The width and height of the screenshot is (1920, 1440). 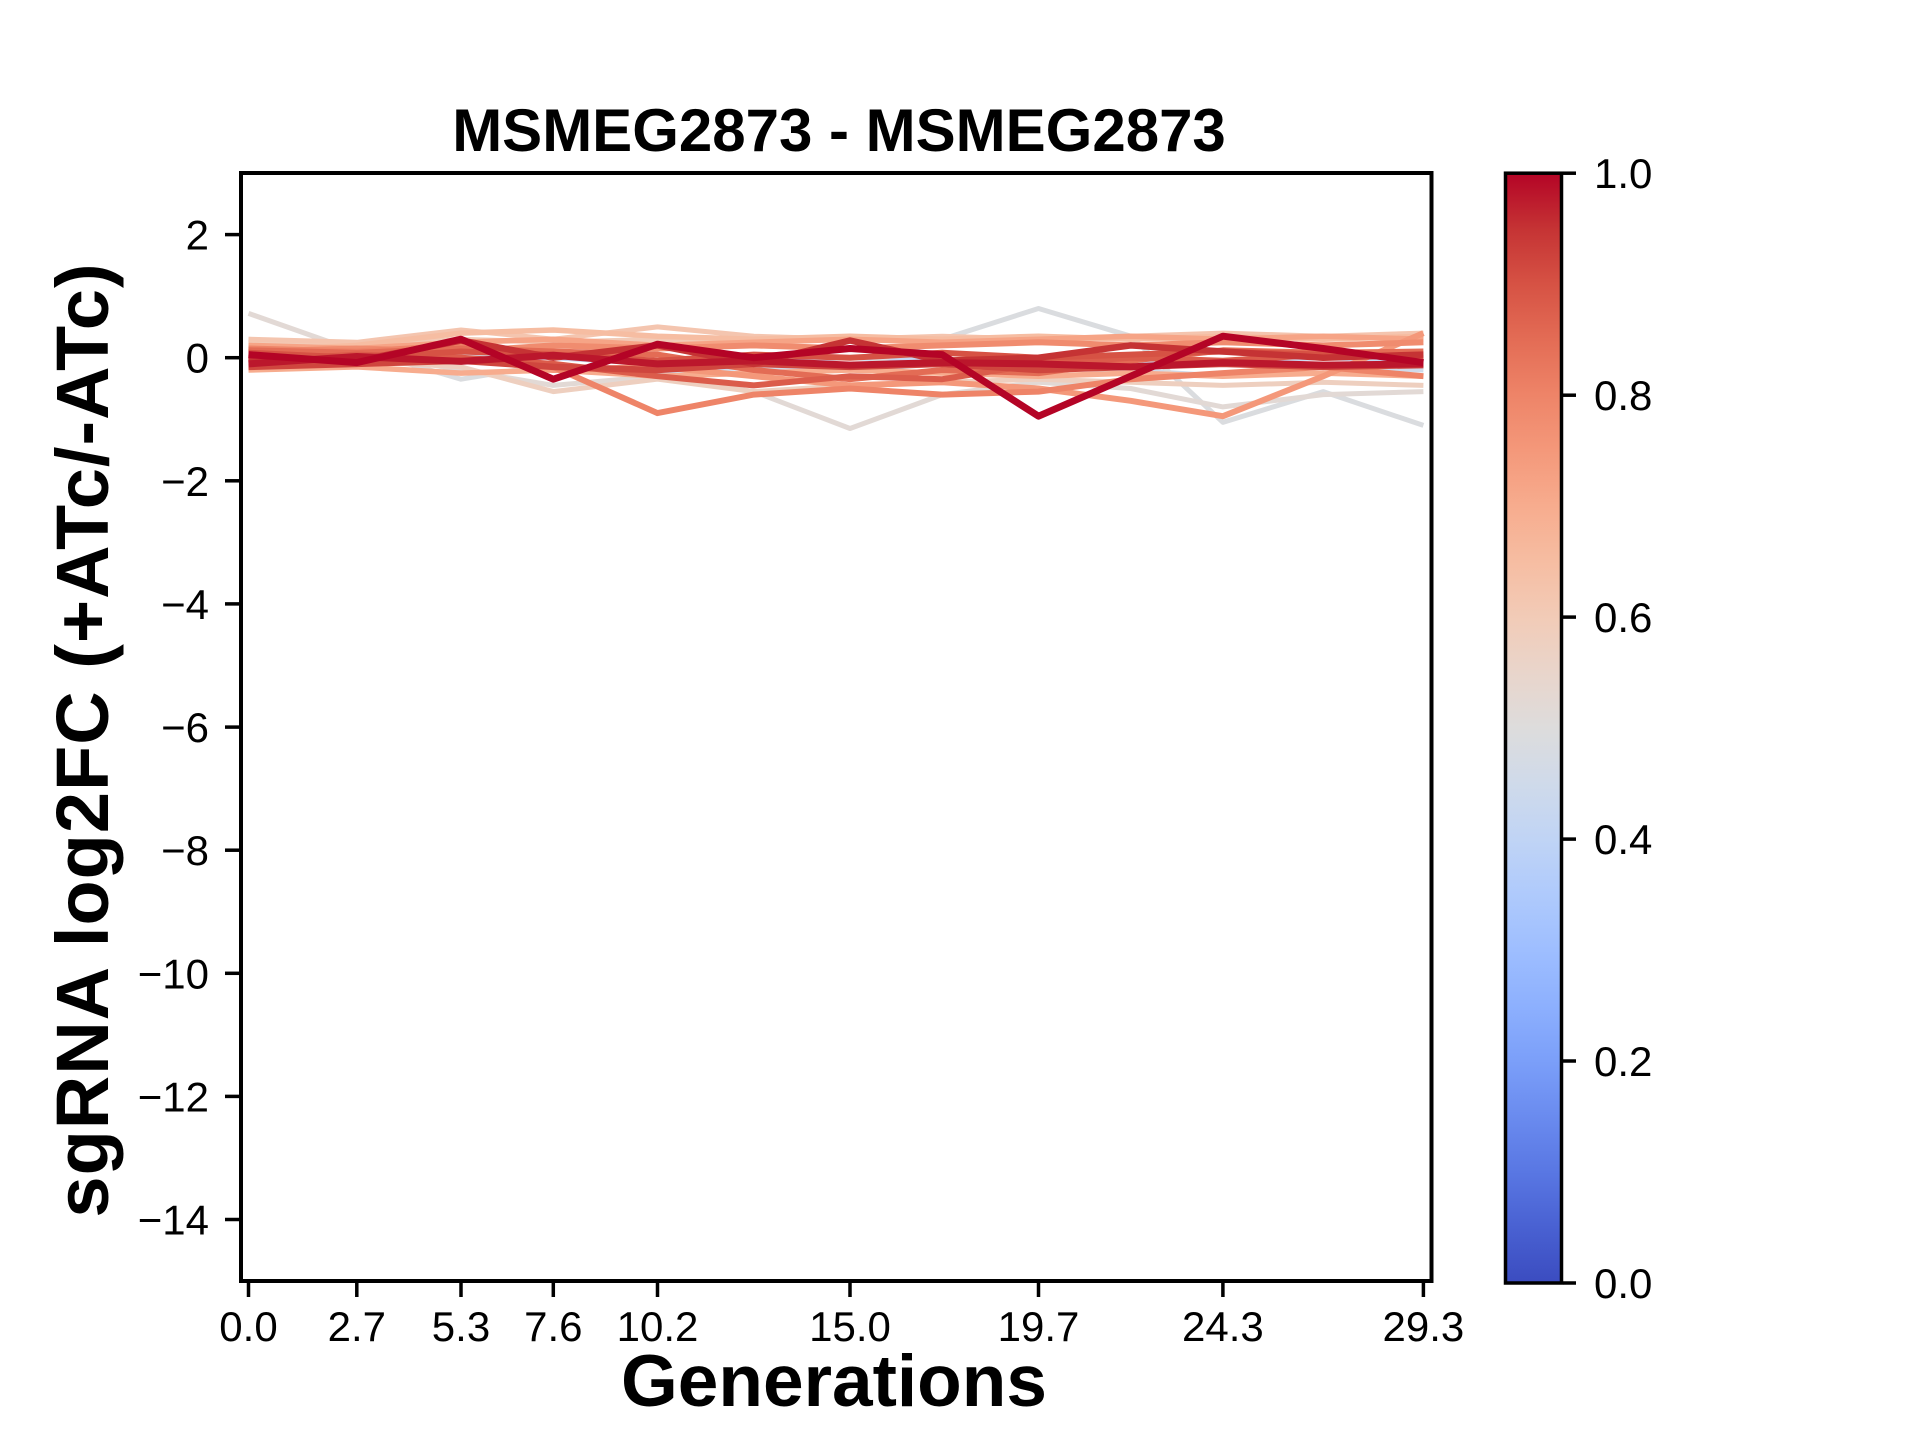 I want to click on svg-text: MSMEG2873 - MSMEG2873, so click(x=839, y=130).